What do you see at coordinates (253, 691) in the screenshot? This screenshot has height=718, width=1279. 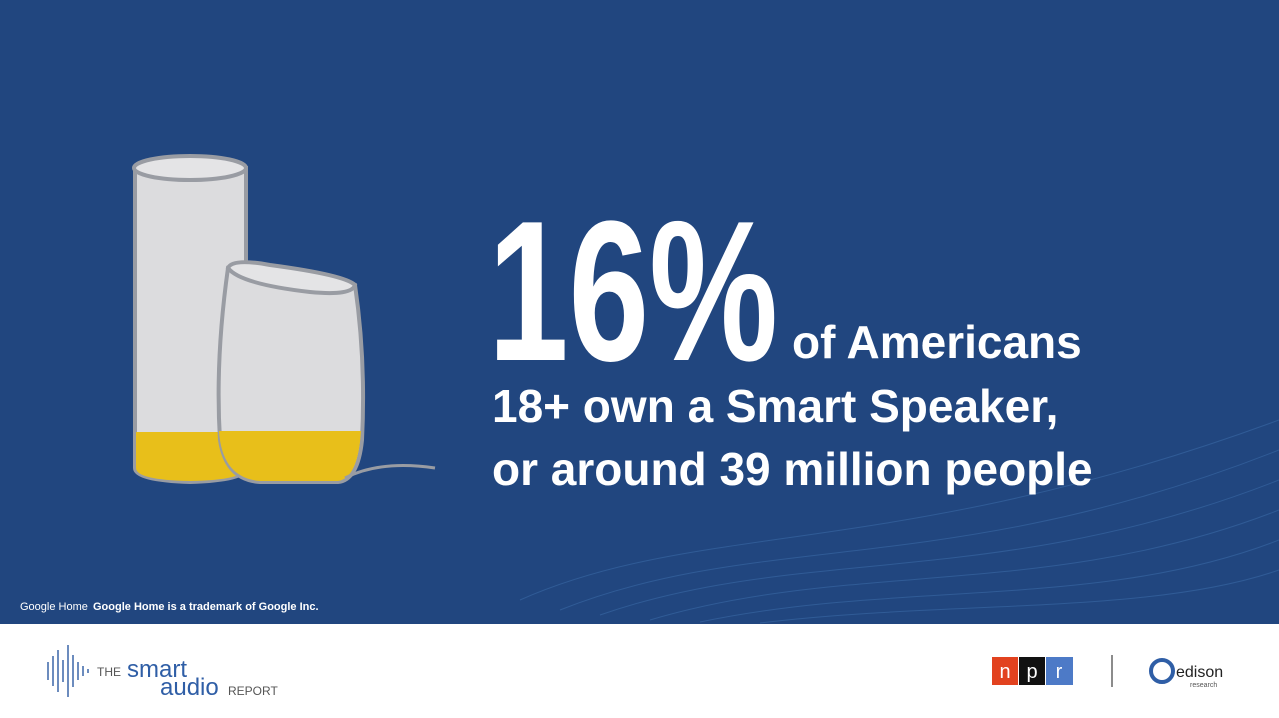 I see `report-word: REPORT` at bounding box center [253, 691].